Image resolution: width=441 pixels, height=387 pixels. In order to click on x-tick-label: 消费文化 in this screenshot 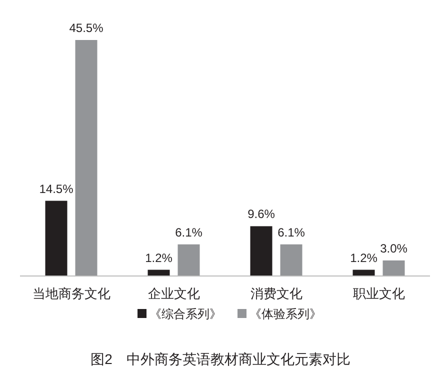, I will do `click(276, 293)`.